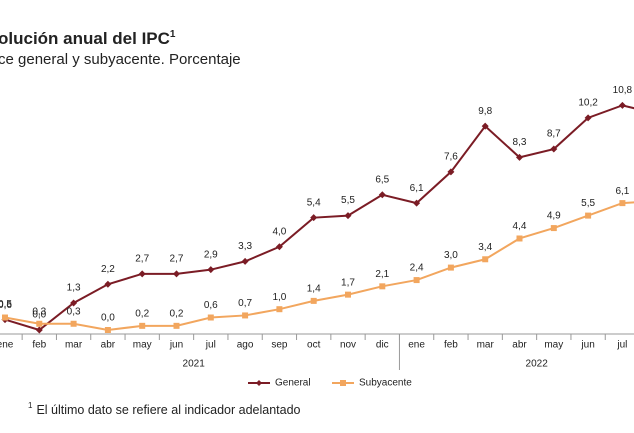 This screenshot has width=634, height=433. Describe the element at coordinates (279, 231) in the screenshot. I see `data-label: 4,0` at that location.